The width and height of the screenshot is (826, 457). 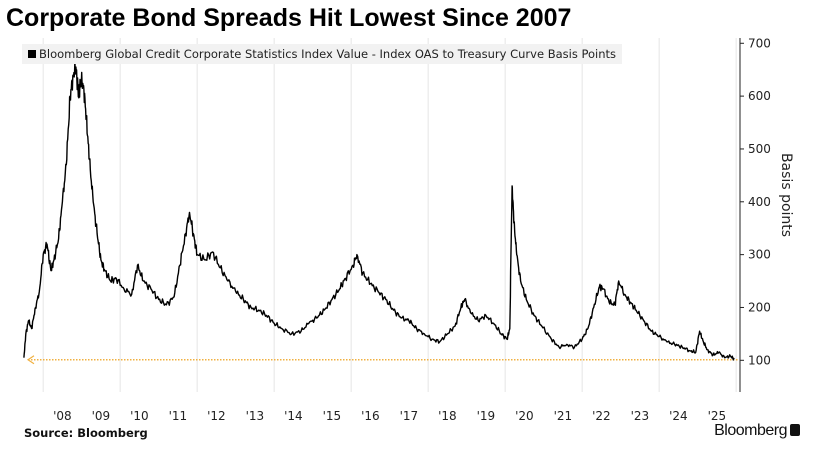 I want to click on x-tick-label: '09, so click(x=101, y=416).